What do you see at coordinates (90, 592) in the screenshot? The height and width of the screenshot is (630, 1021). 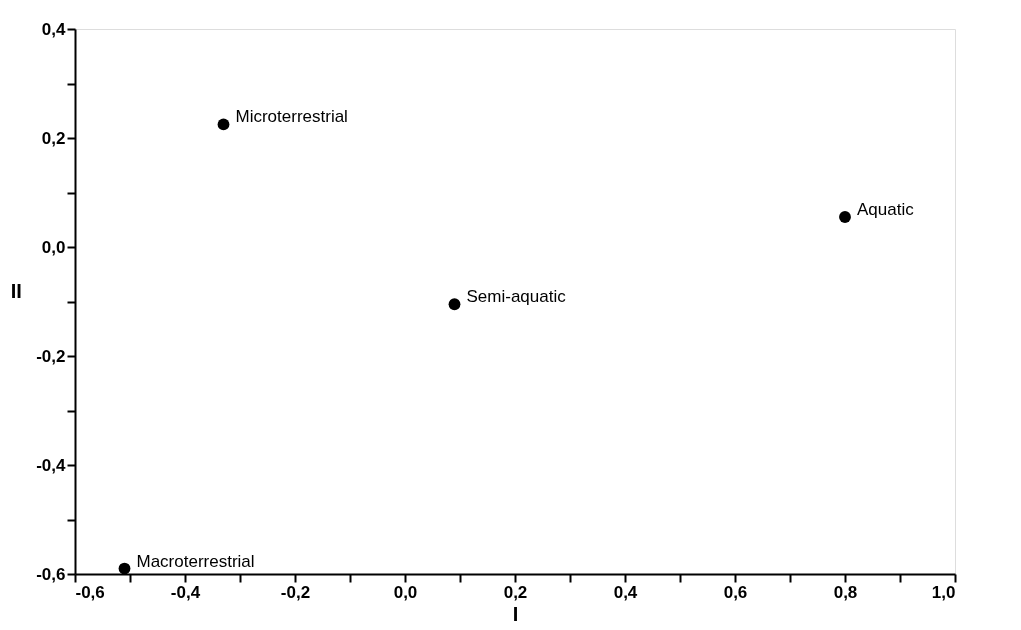 I see `x-tick-label: -0,6` at bounding box center [90, 592].